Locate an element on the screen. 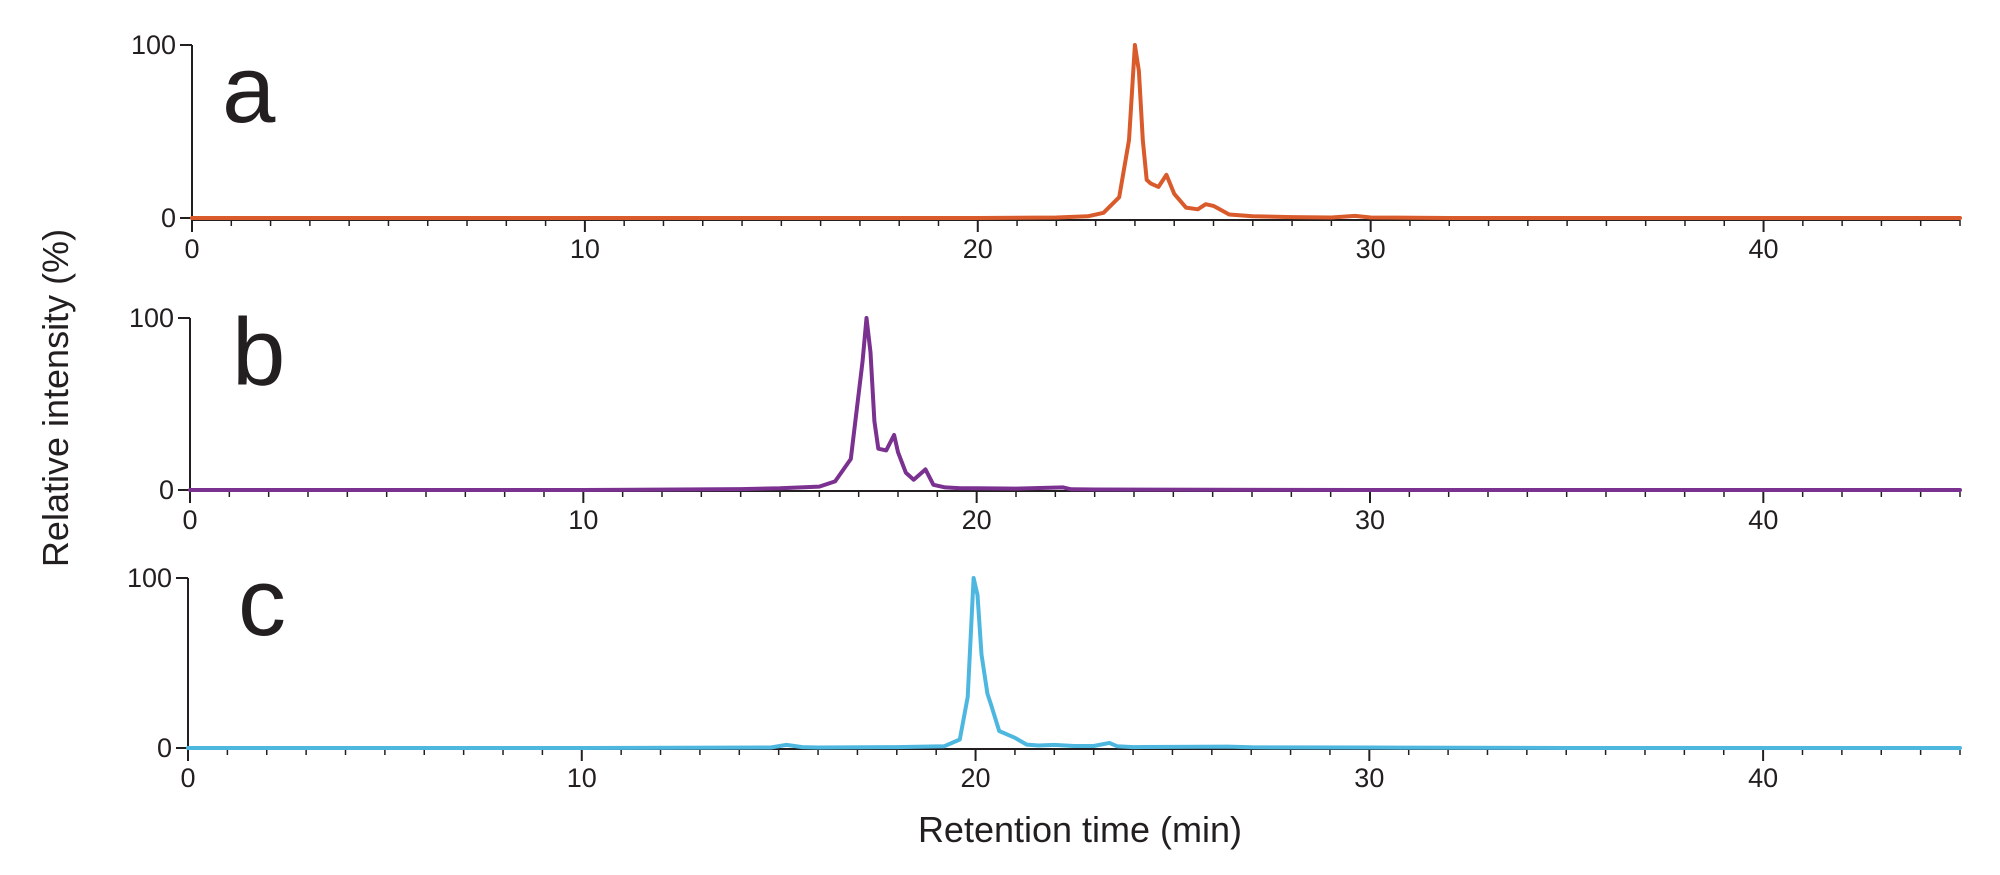  panel-c-x-tick-label: 40 is located at coordinates (1763, 778).